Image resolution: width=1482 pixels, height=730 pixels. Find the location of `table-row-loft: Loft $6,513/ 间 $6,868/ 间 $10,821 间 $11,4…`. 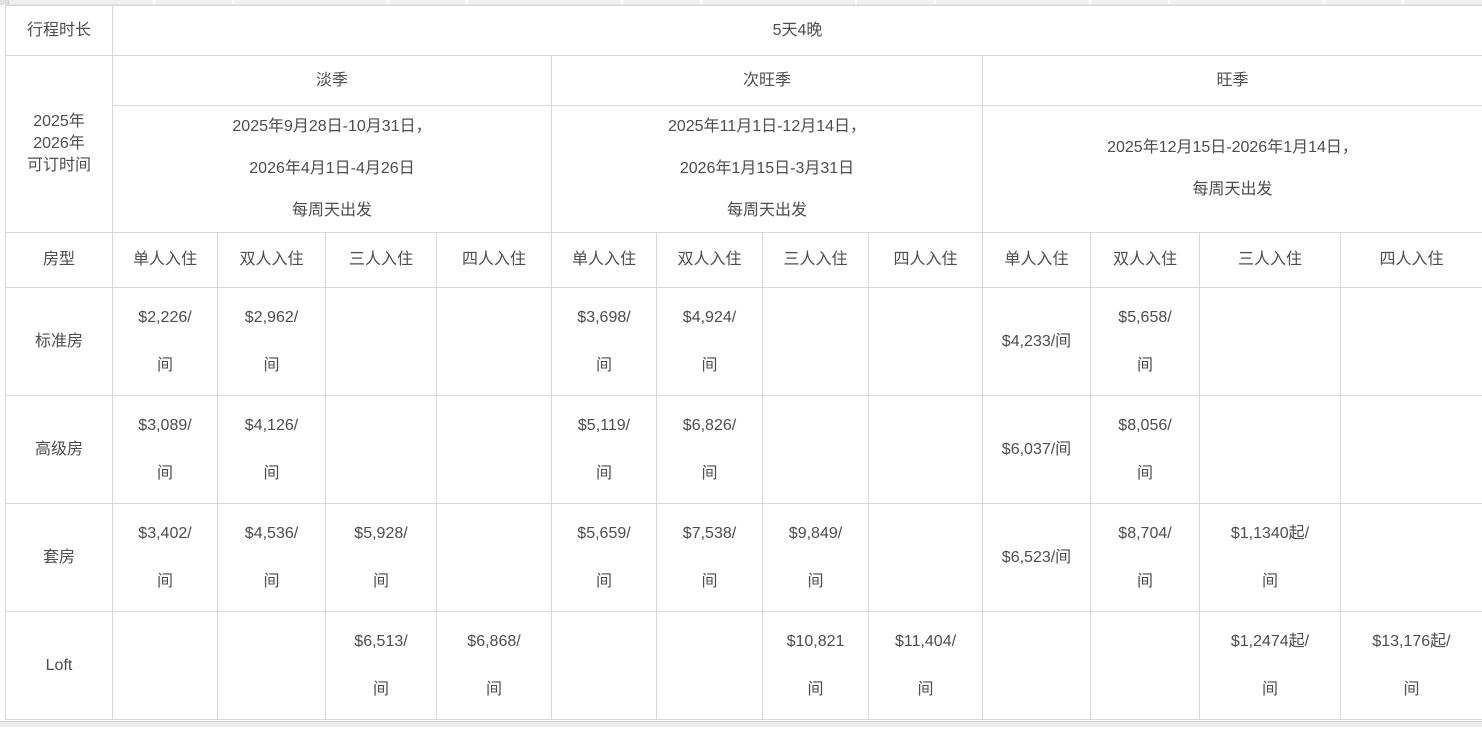

table-row-loft: Loft $6,513/ 间 $6,868/ 间 $10,821 间 $11,4… is located at coordinates (743, 665).